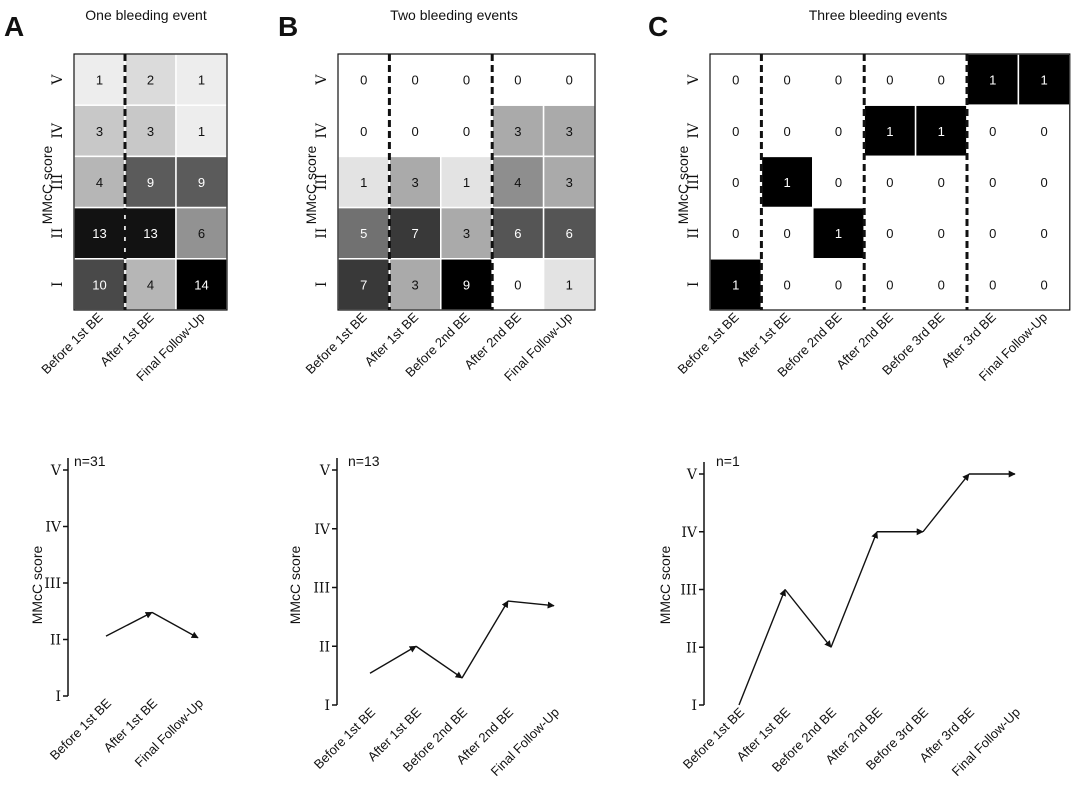 Image resolution: width=1080 pixels, height=812 pixels. What do you see at coordinates (47, 185) in the screenshot?
I see `heatmap-a-ylabel: MMcC score` at bounding box center [47, 185].